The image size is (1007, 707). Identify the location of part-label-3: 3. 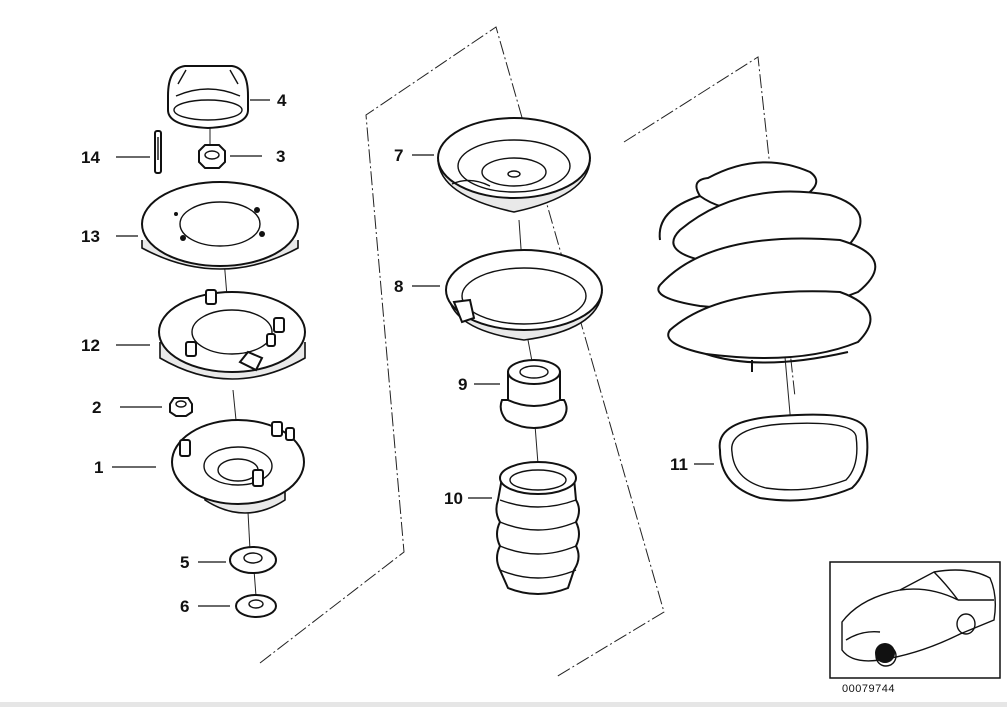
(281, 156).